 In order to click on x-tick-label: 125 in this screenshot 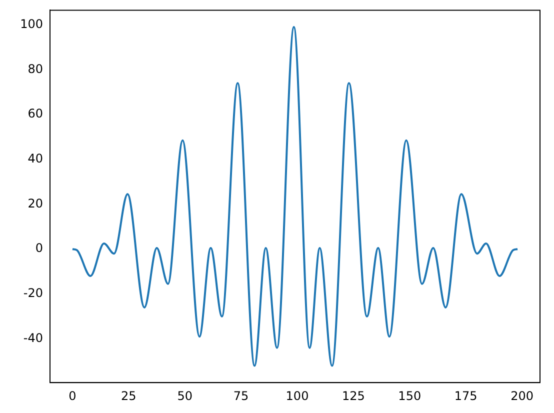, I will do `click(353, 395)`.